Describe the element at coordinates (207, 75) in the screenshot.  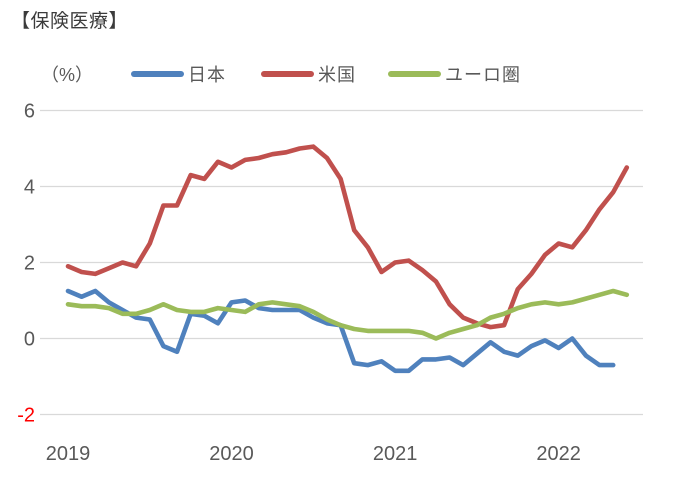
I see `legend-label-japan: 日本` at that location.